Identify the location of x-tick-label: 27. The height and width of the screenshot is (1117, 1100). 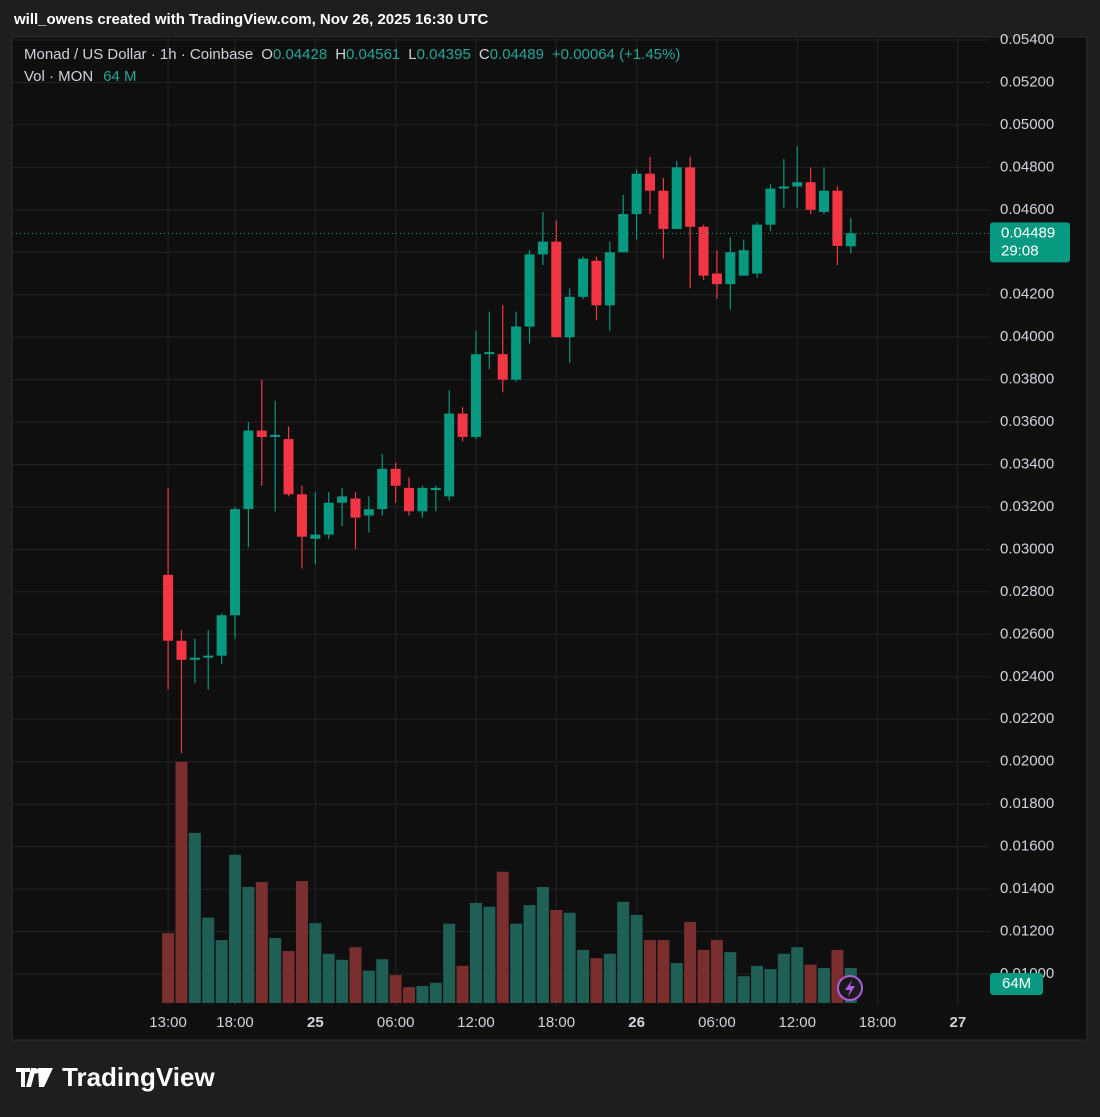
(958, 1022).